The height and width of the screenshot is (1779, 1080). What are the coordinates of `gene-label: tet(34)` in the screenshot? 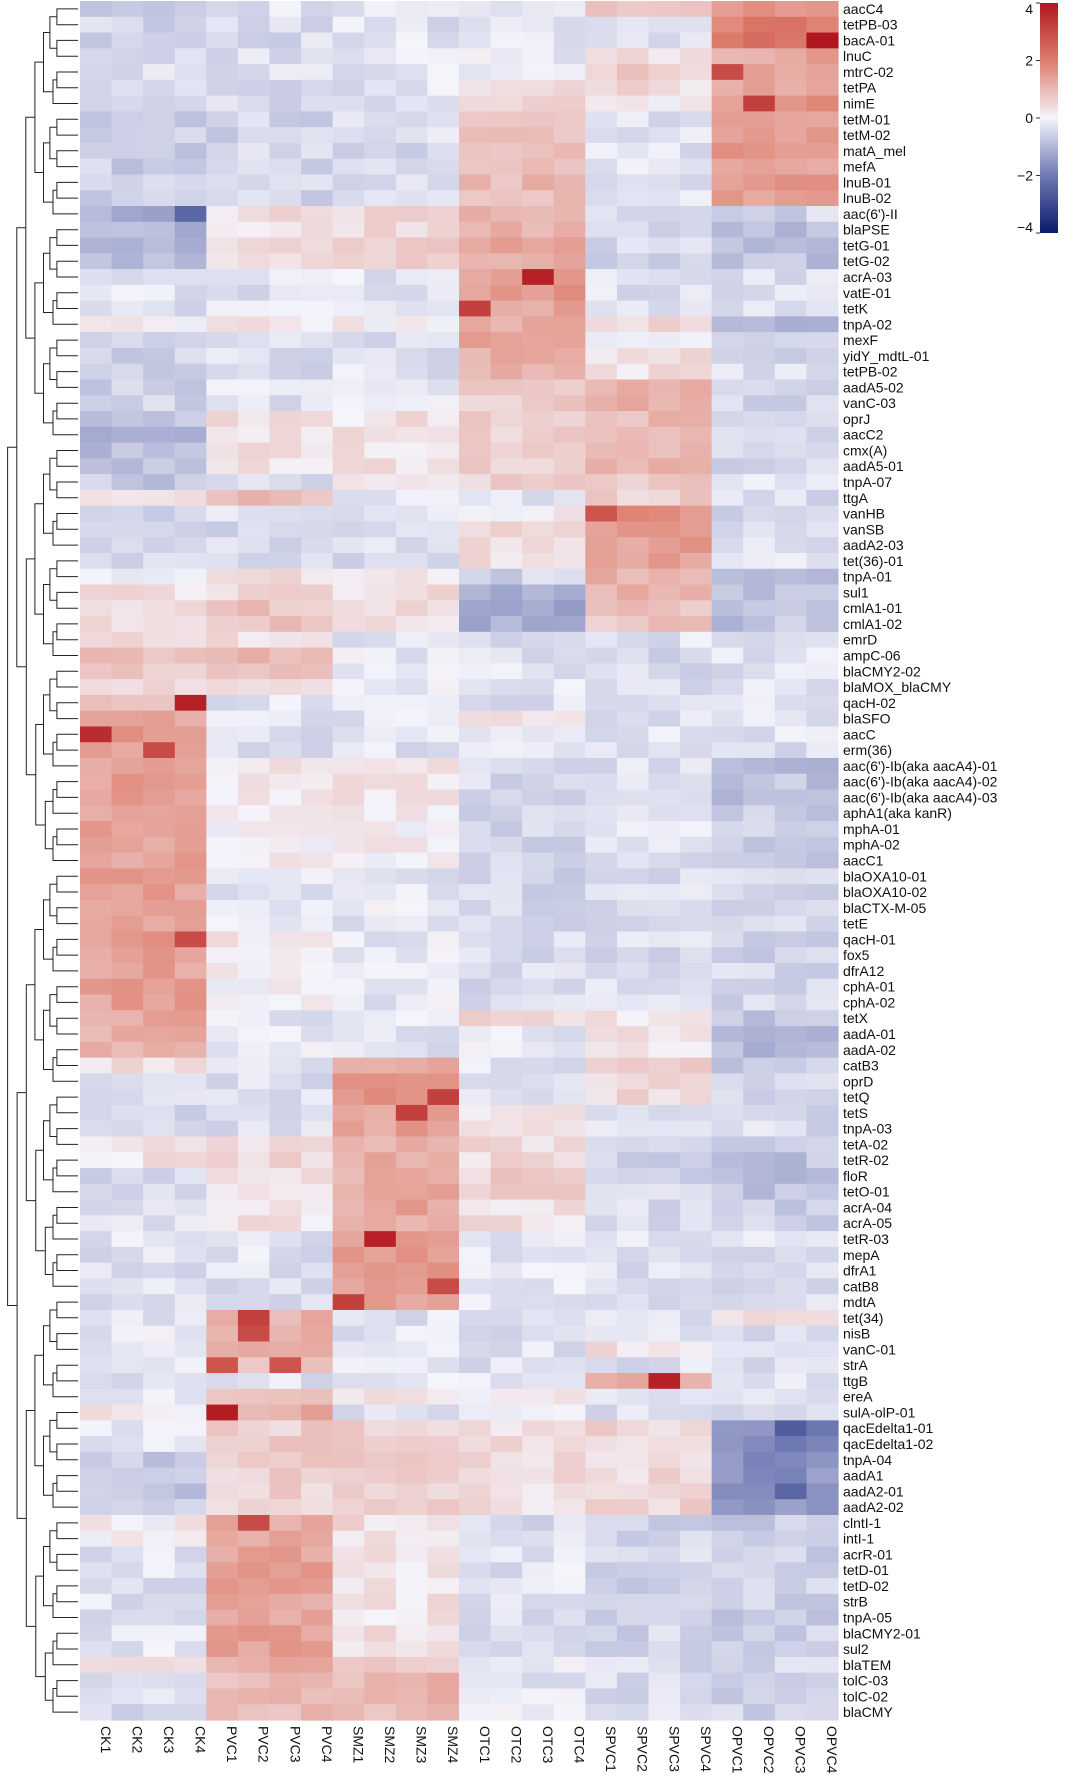 It's located at (863, 1318).